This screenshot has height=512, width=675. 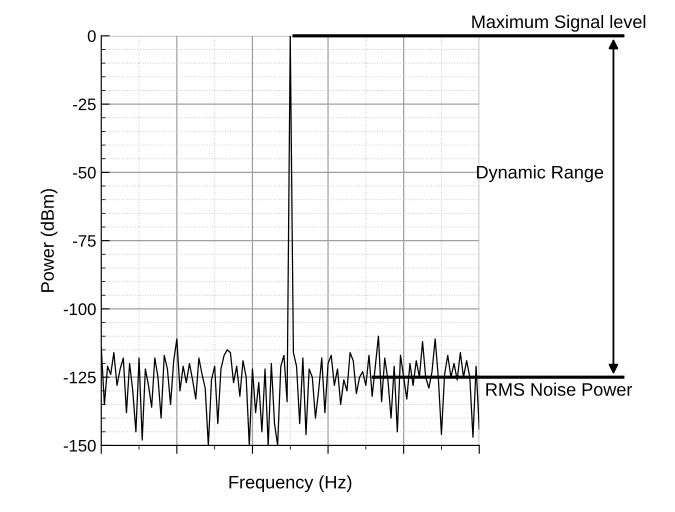 What do you see at coordinates (559, 23) in the screenshot?
I see `ref-line-label: Maximum Signal level` at bounding box center [559, 23].